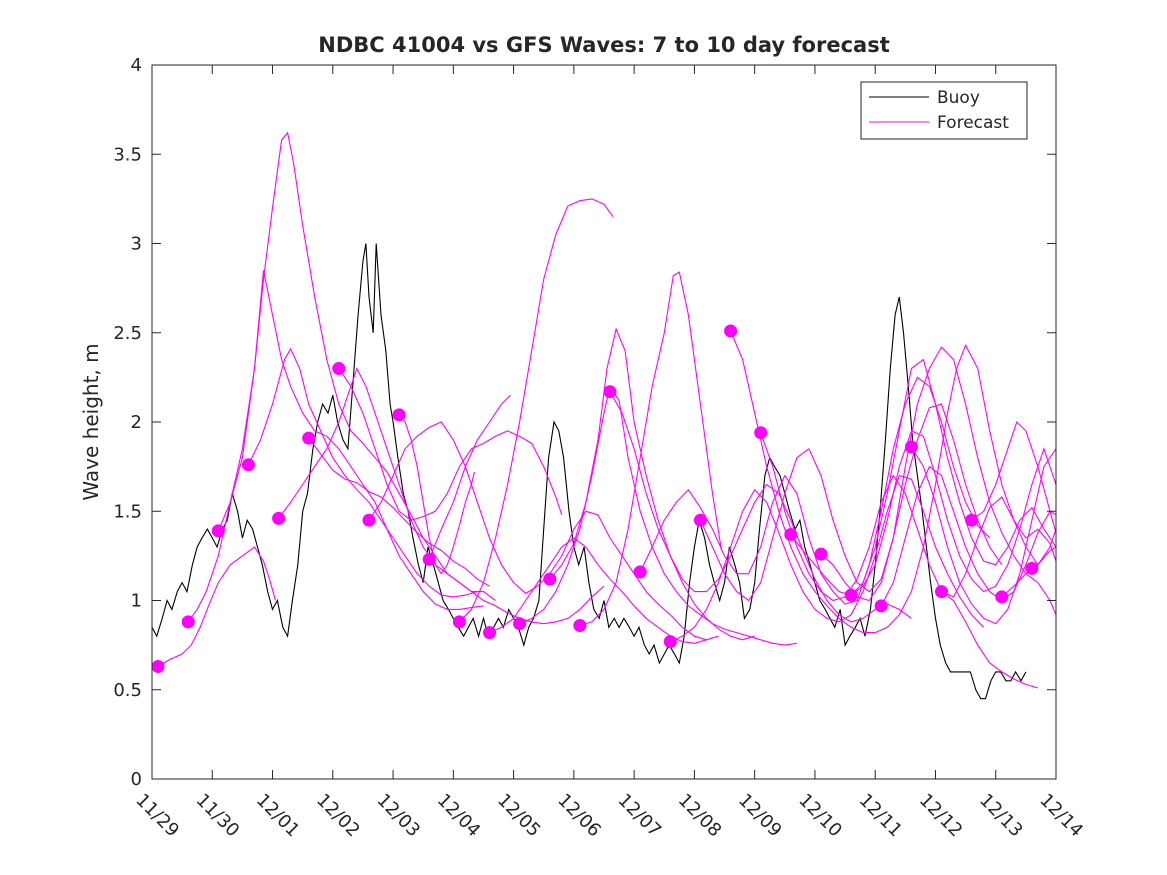 The height and width of the screenshot is (875, 1167). What do you see at coordinates (973, 123) in the screenshot?
I see `legend-forecast-label: Forecast` at bounding box center [973, 123].